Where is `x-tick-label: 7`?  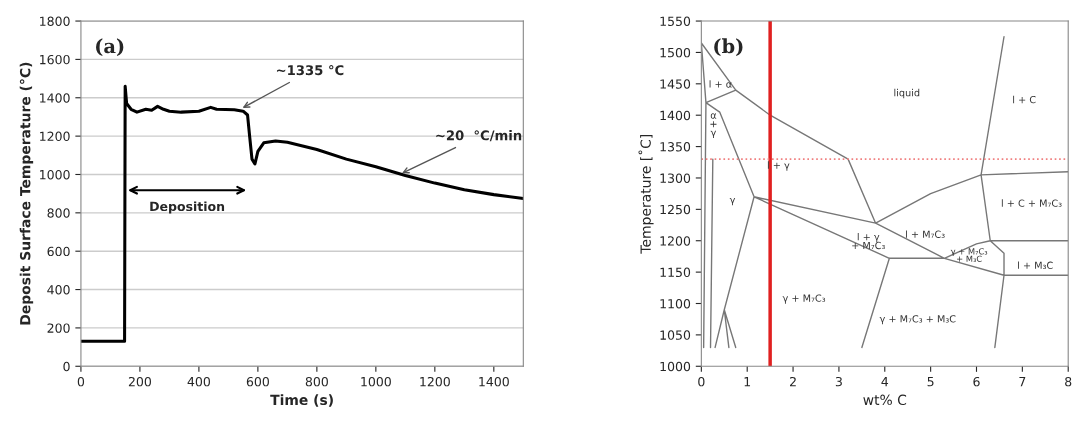 x-tick-label: 7 is located at coordinates (1022, 382).